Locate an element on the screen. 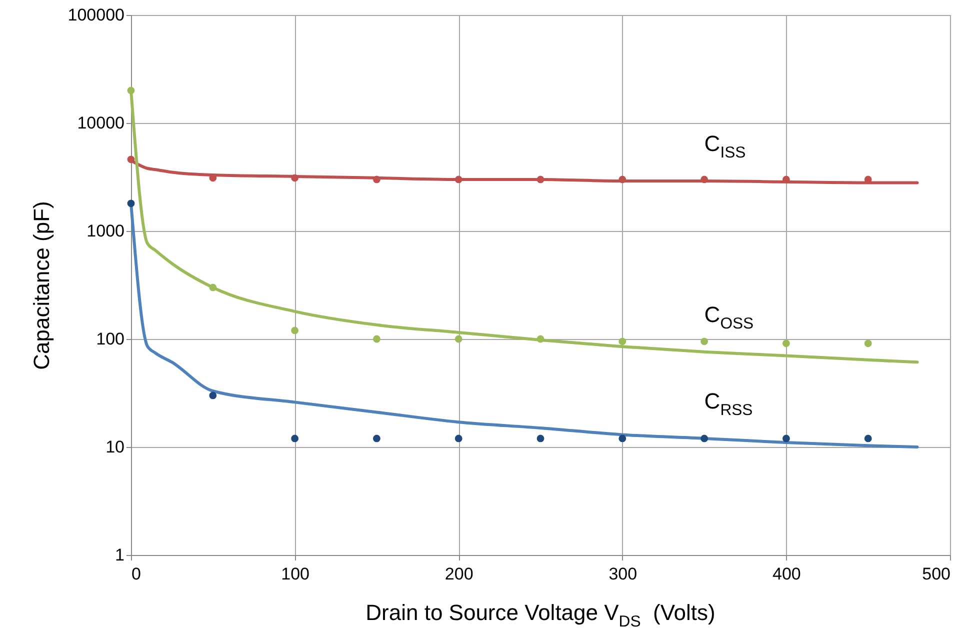  y-axis-title: Capacitance (pF) is located at coordinates (41, 285).